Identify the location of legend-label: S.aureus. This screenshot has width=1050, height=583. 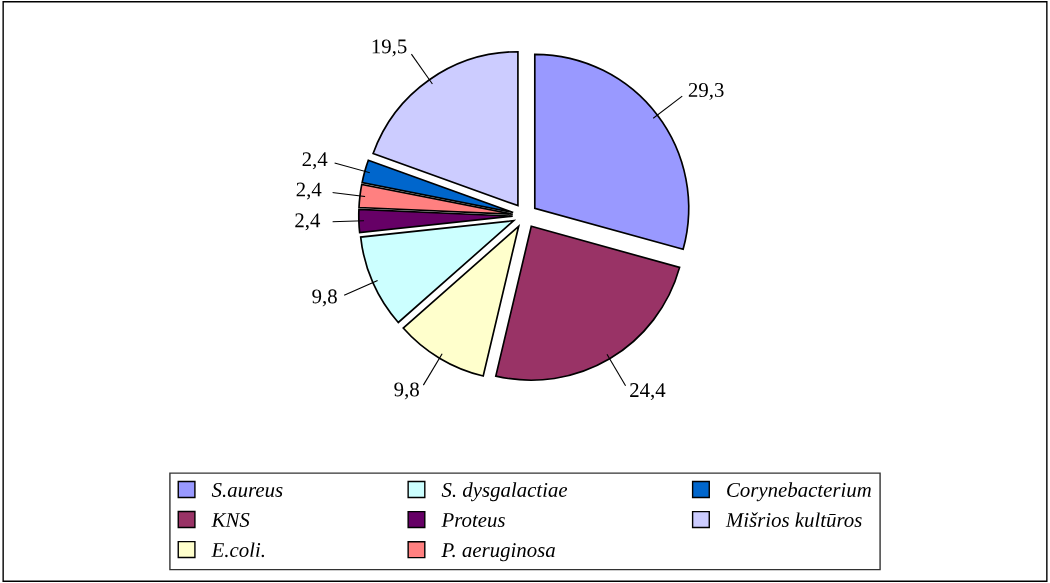
(247, 490).